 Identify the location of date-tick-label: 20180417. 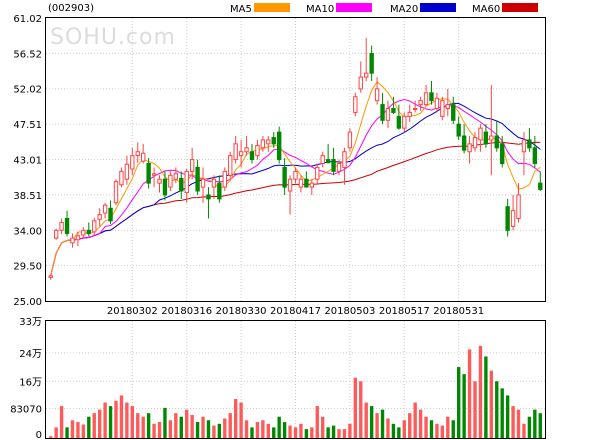
(295, 311).